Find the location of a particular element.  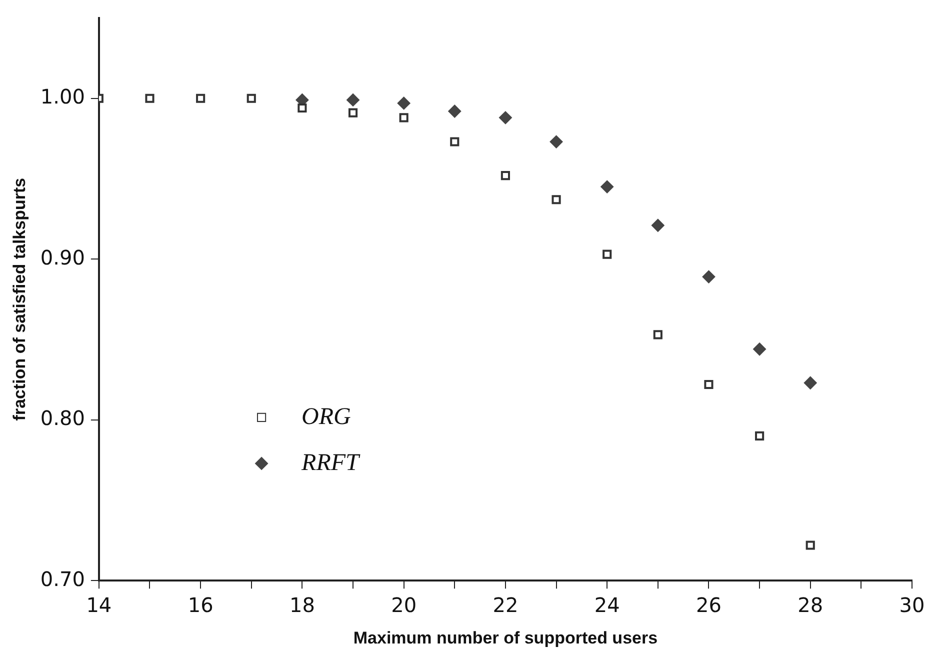

x-tick-label: 14 is located at coordinates (99, 604).